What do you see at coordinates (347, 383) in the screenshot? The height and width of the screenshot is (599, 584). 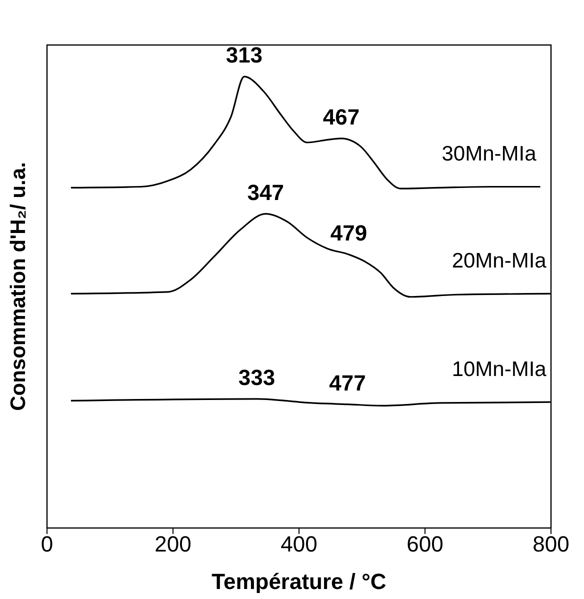 I see `annotation: 477` at bounding box center [347, 383].